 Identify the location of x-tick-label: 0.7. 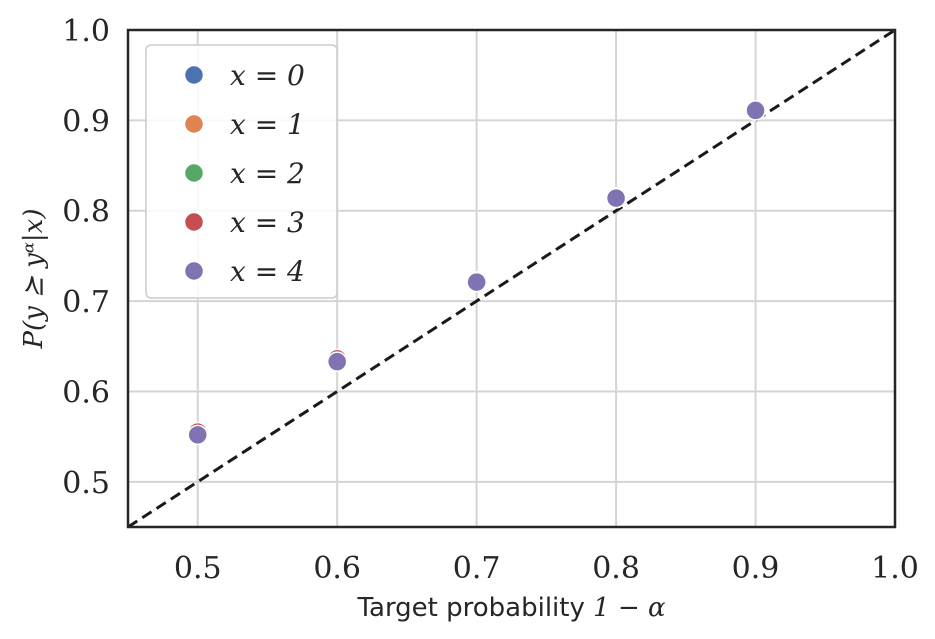
(477, 568).